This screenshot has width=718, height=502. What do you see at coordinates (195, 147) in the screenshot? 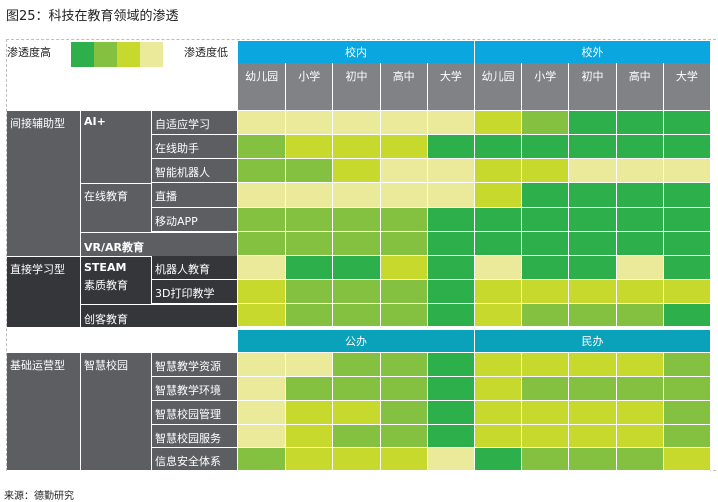
I see `row-label: 在线助手` at bounding box center [195, 147].